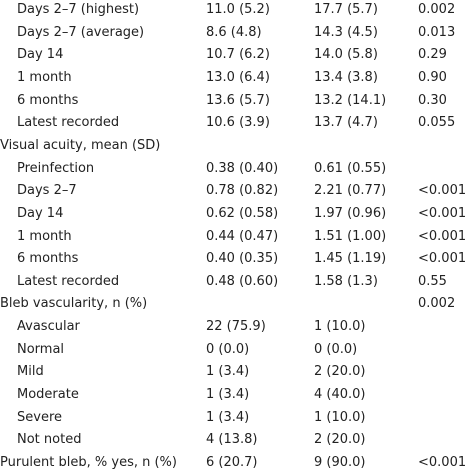 The height and width of the screenshot is (474, 474). What do you see at coordinates (346, 9) in the screenshot?
I see `value: 17.7 (5.7)` at bounding box center [346, 9].